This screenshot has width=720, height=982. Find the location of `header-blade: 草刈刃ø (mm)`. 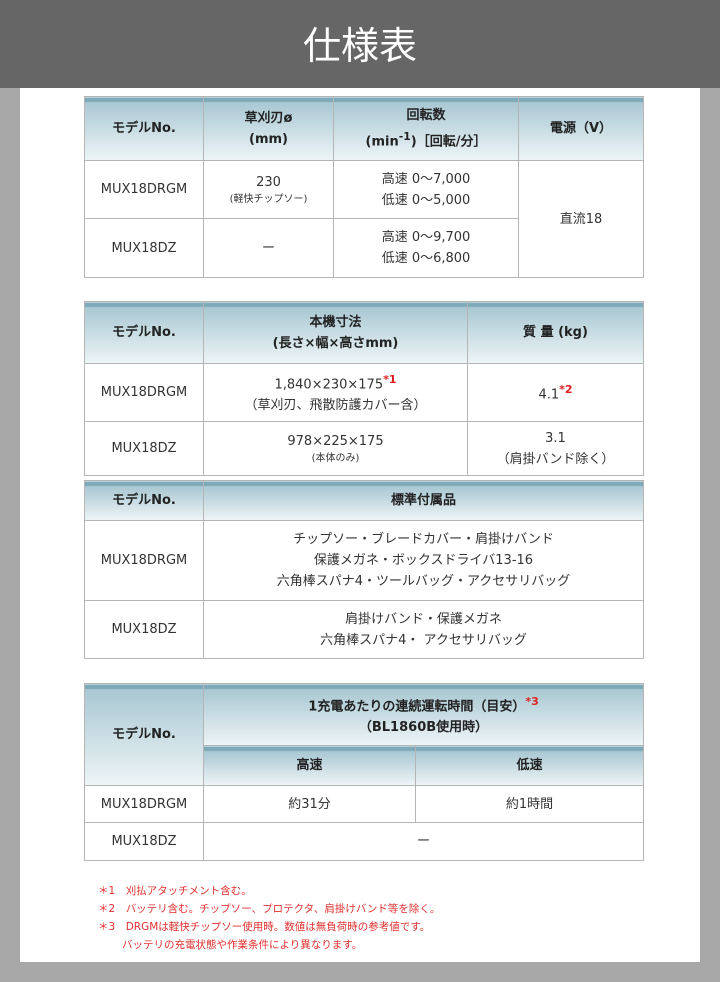

header-blade: 草刈刃ø (mm) is located at coordinates (268, 128).